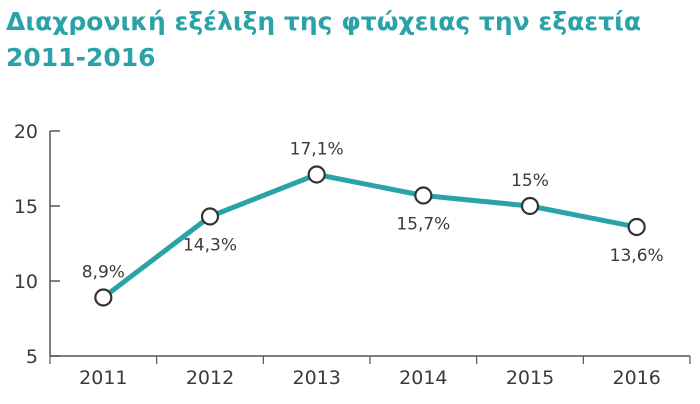  What do you see at coordinates (81, 57) in the screenshot?
I see `chart-title-line-2: 2011-2016` at bounding box center [81, 57].